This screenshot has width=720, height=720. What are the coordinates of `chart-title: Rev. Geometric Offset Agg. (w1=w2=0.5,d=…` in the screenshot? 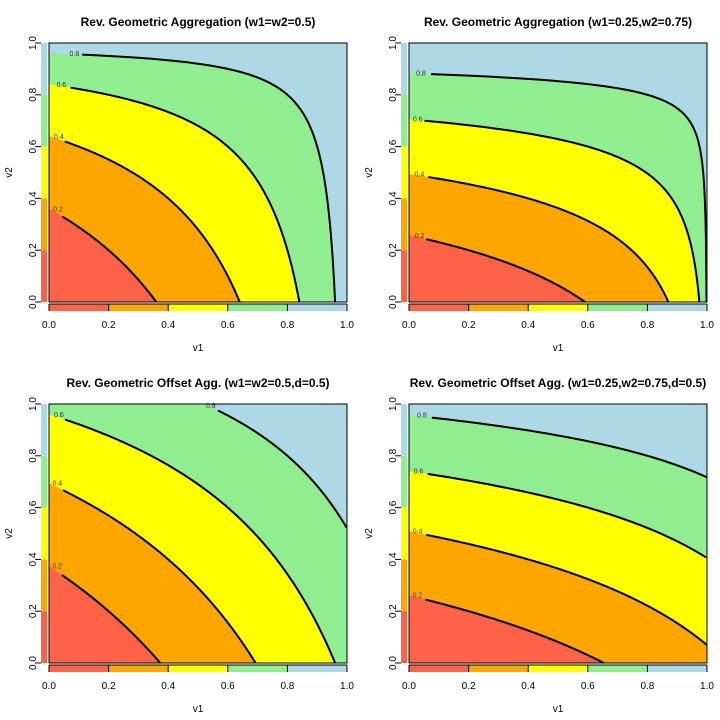 It's located at (197, 383).